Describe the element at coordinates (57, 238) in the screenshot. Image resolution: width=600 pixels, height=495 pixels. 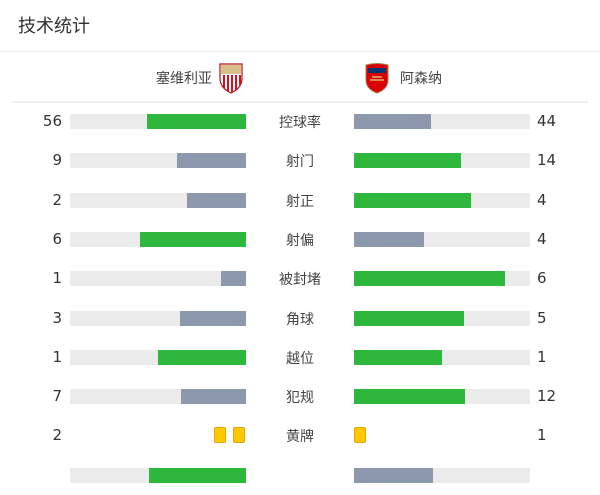
I see `home-value: 6` at that location.